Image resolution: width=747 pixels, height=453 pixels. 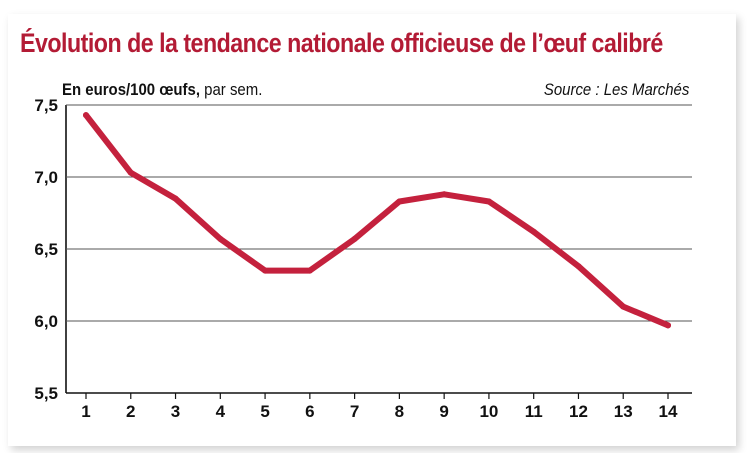 I want to click on y-axis-ticks: 7,5 7,0 6,5 6,0 5,5, so click(x=46, y=249).